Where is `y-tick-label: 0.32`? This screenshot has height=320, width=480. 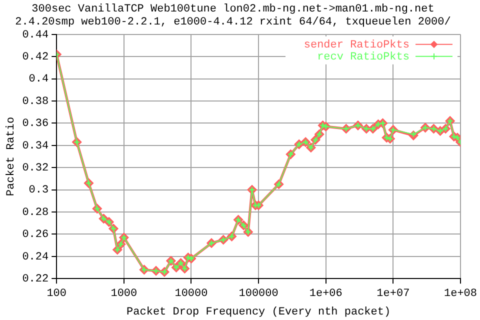 y-tick-label: 0.32 is located at coordinates (35, 168).